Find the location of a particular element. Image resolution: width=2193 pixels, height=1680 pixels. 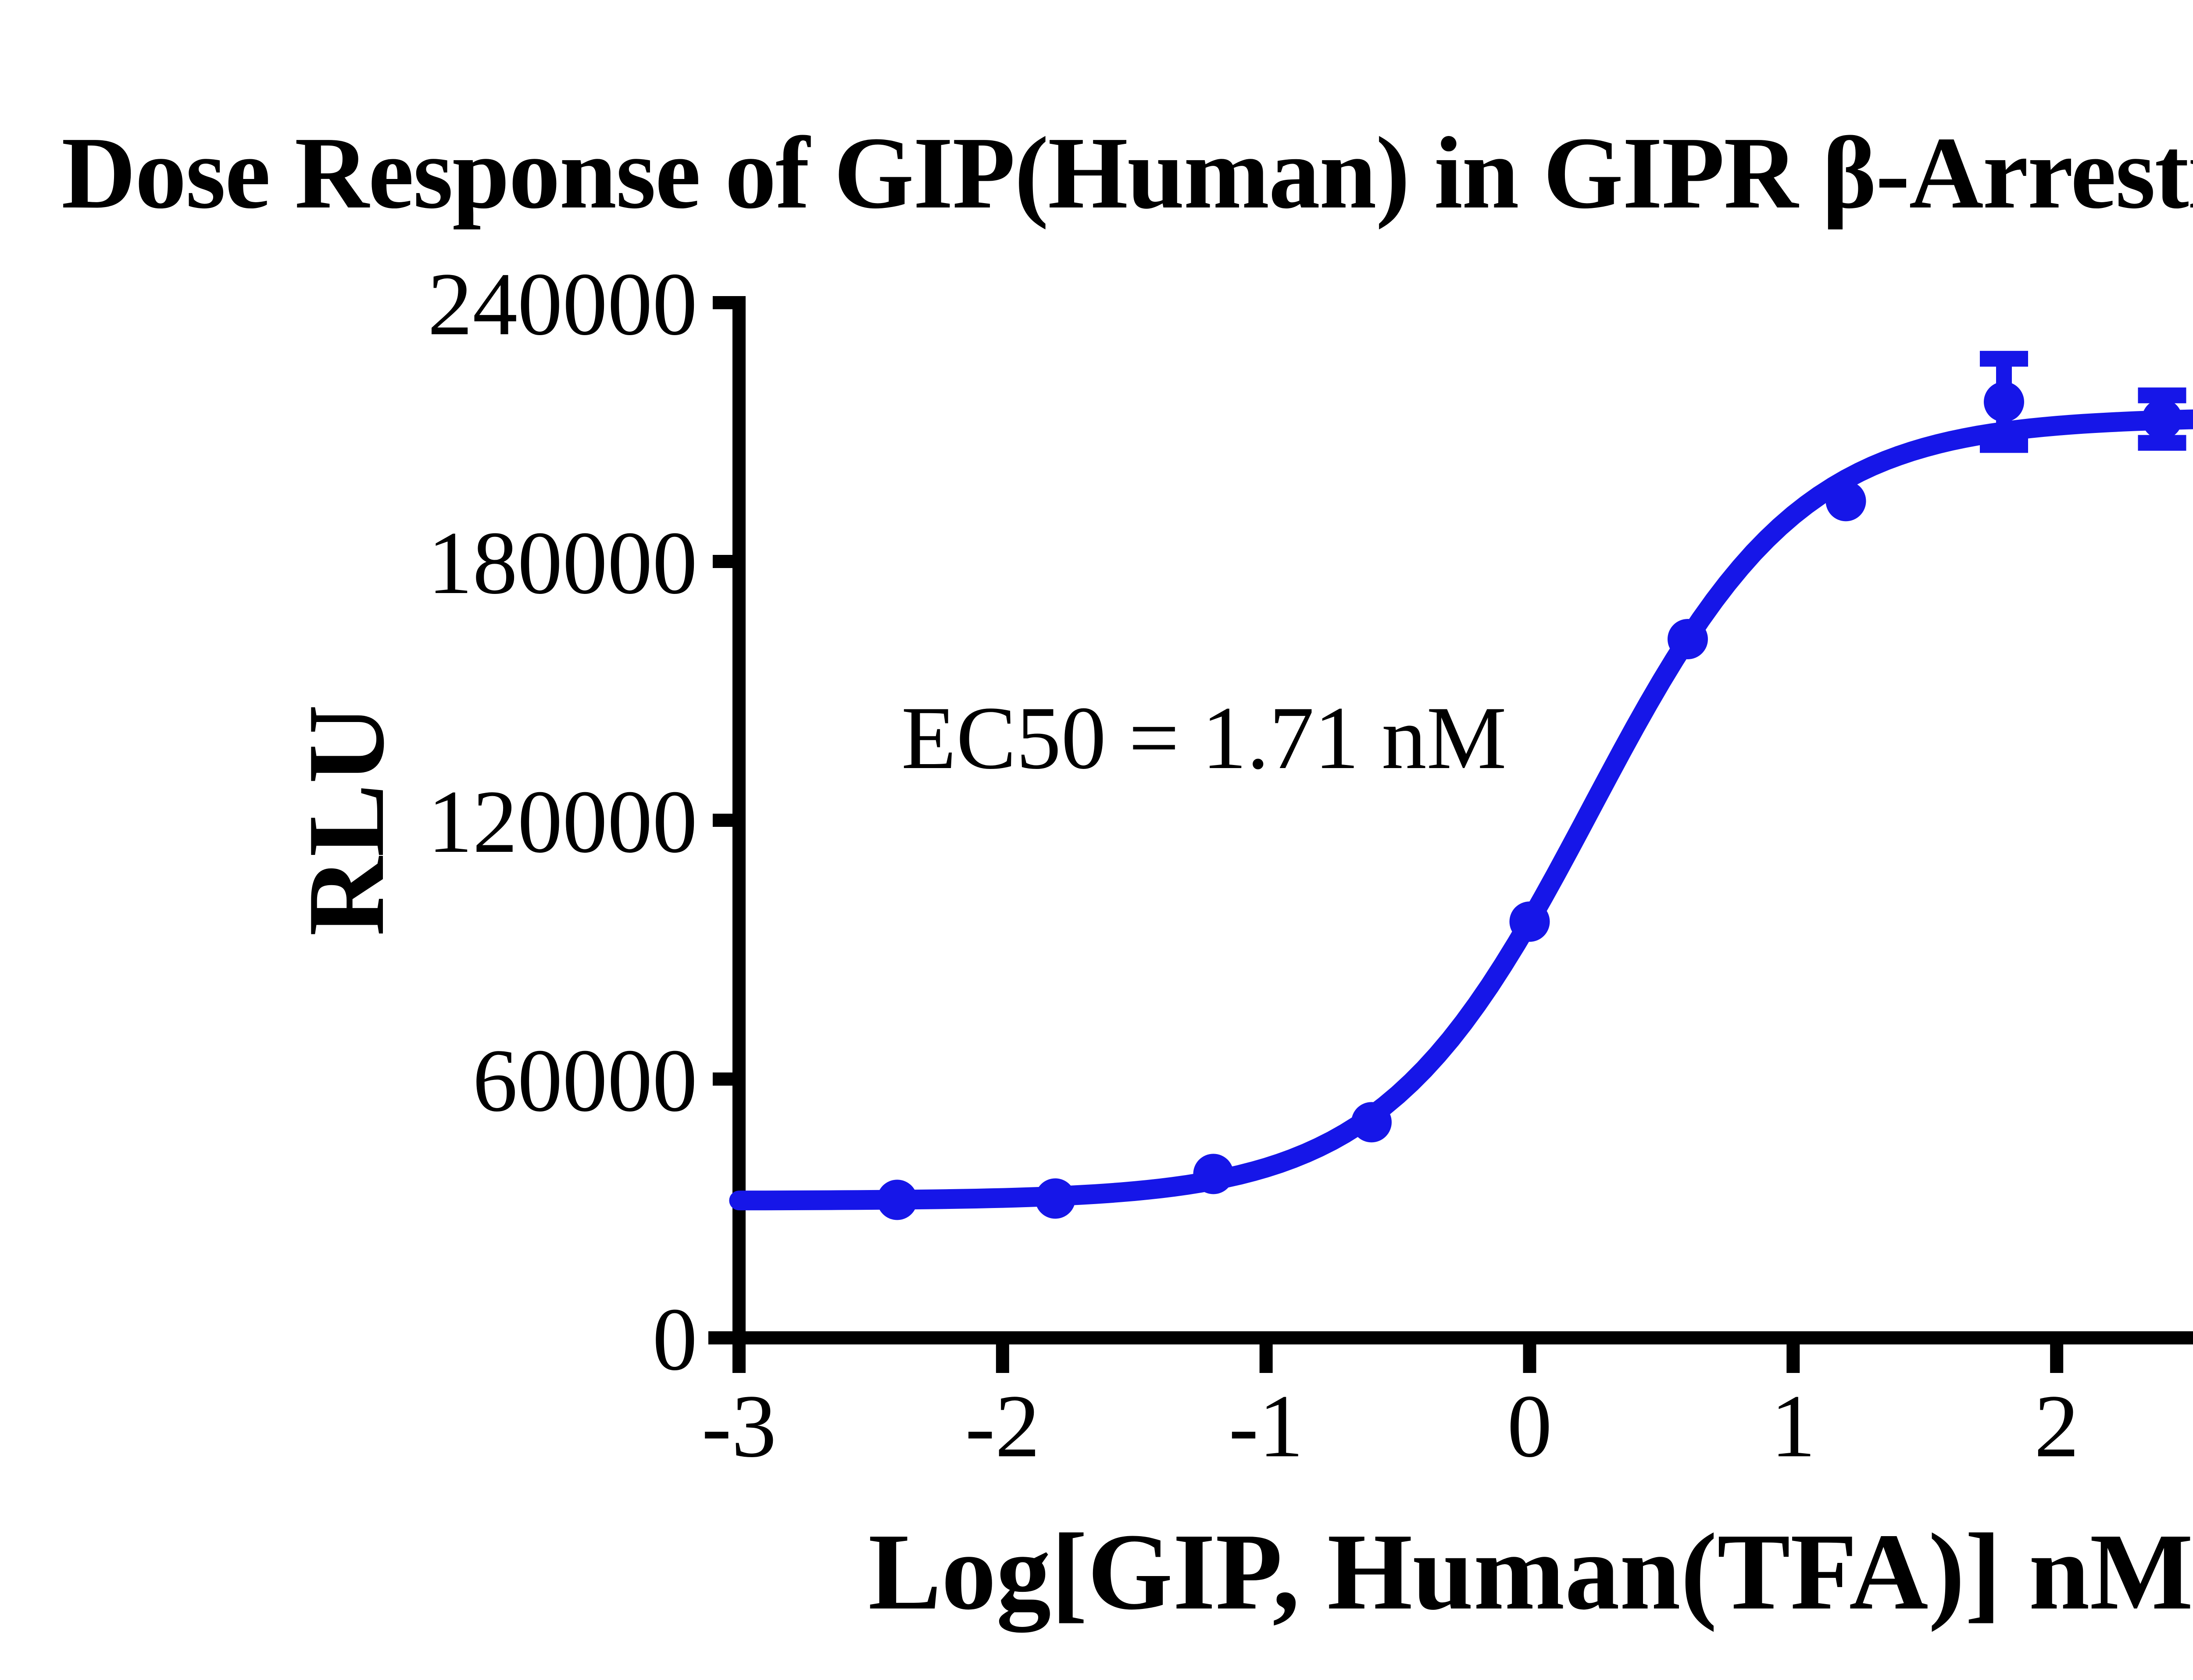

x-tick-label-0: 0 is located at coordinates (1529, 1426).